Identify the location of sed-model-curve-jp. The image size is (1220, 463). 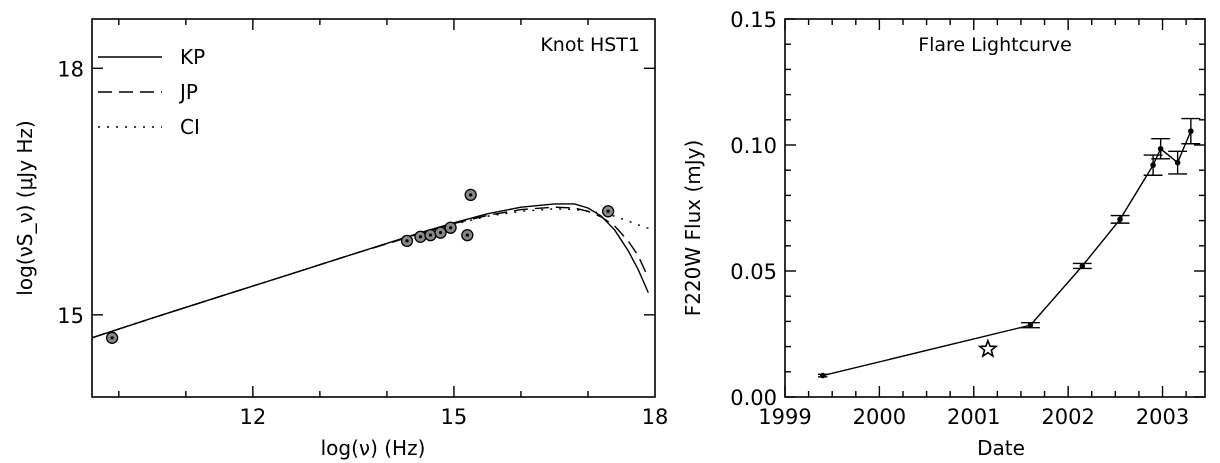
(370, 272).